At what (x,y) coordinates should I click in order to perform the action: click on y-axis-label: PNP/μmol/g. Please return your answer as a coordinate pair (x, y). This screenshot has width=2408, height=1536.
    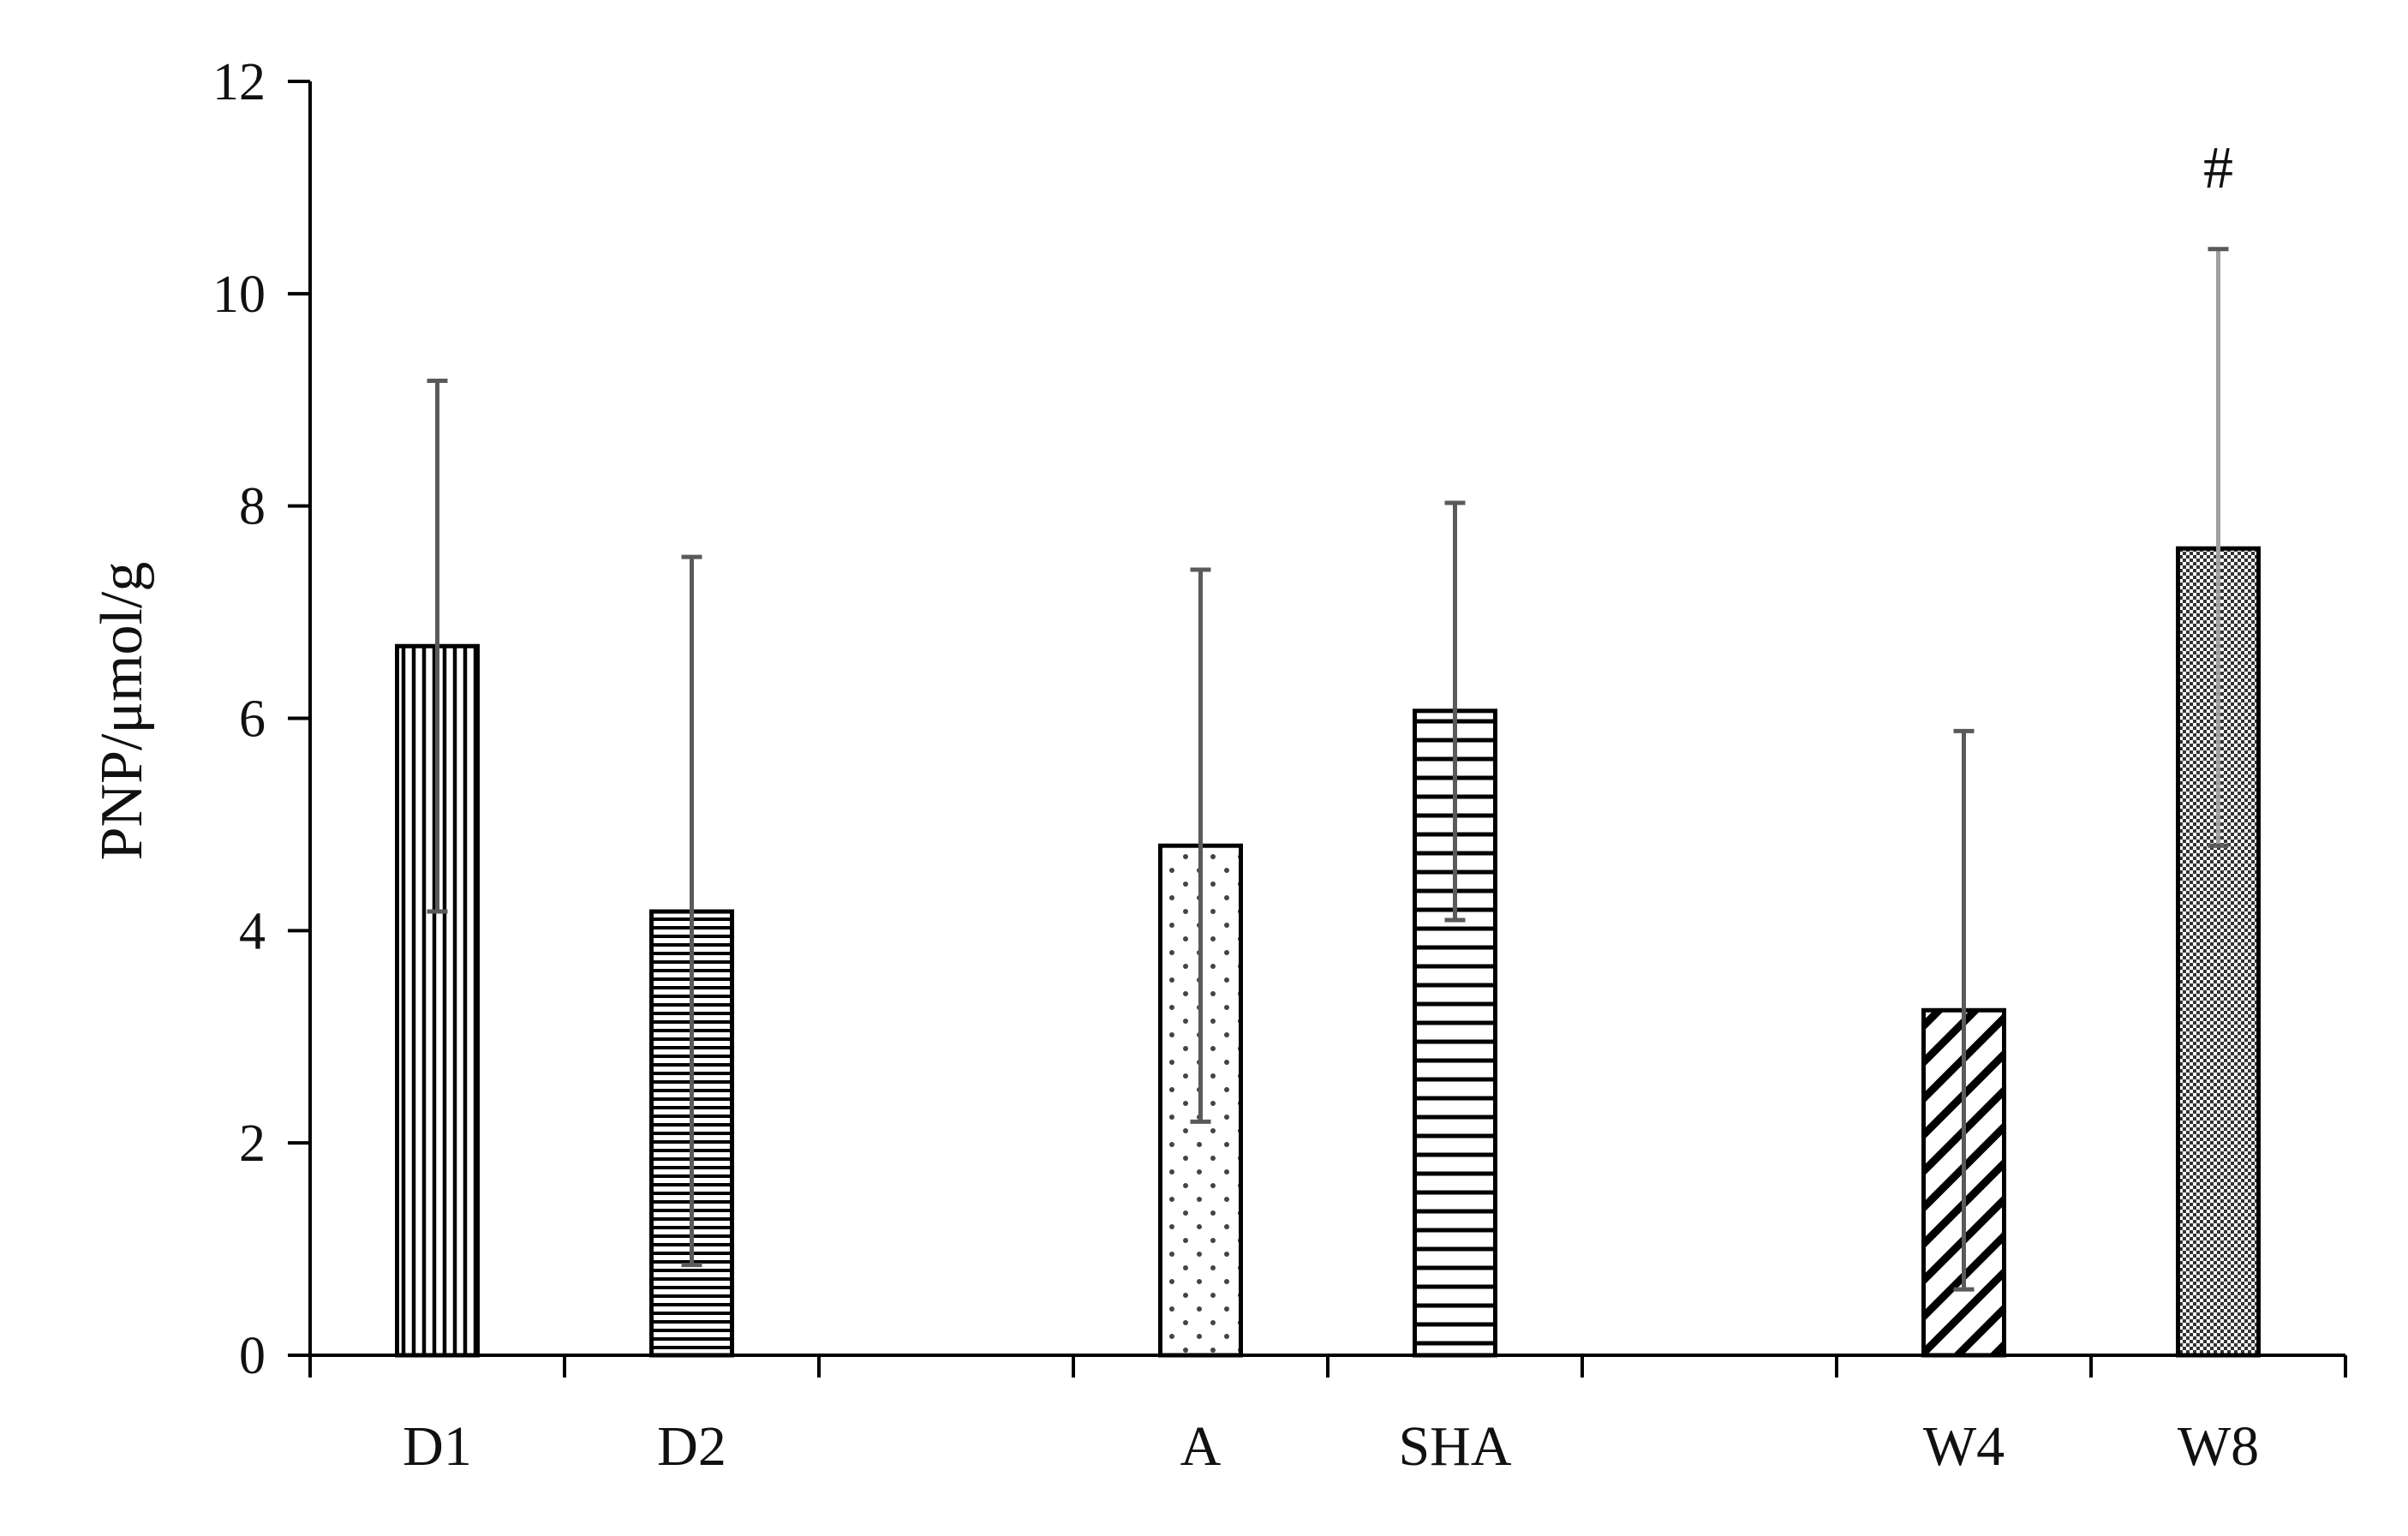
    Looking at the image, I should click on (122, 711).